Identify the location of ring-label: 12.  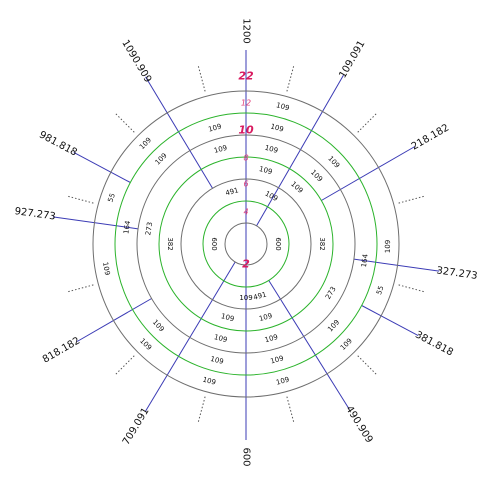
(246, 103).